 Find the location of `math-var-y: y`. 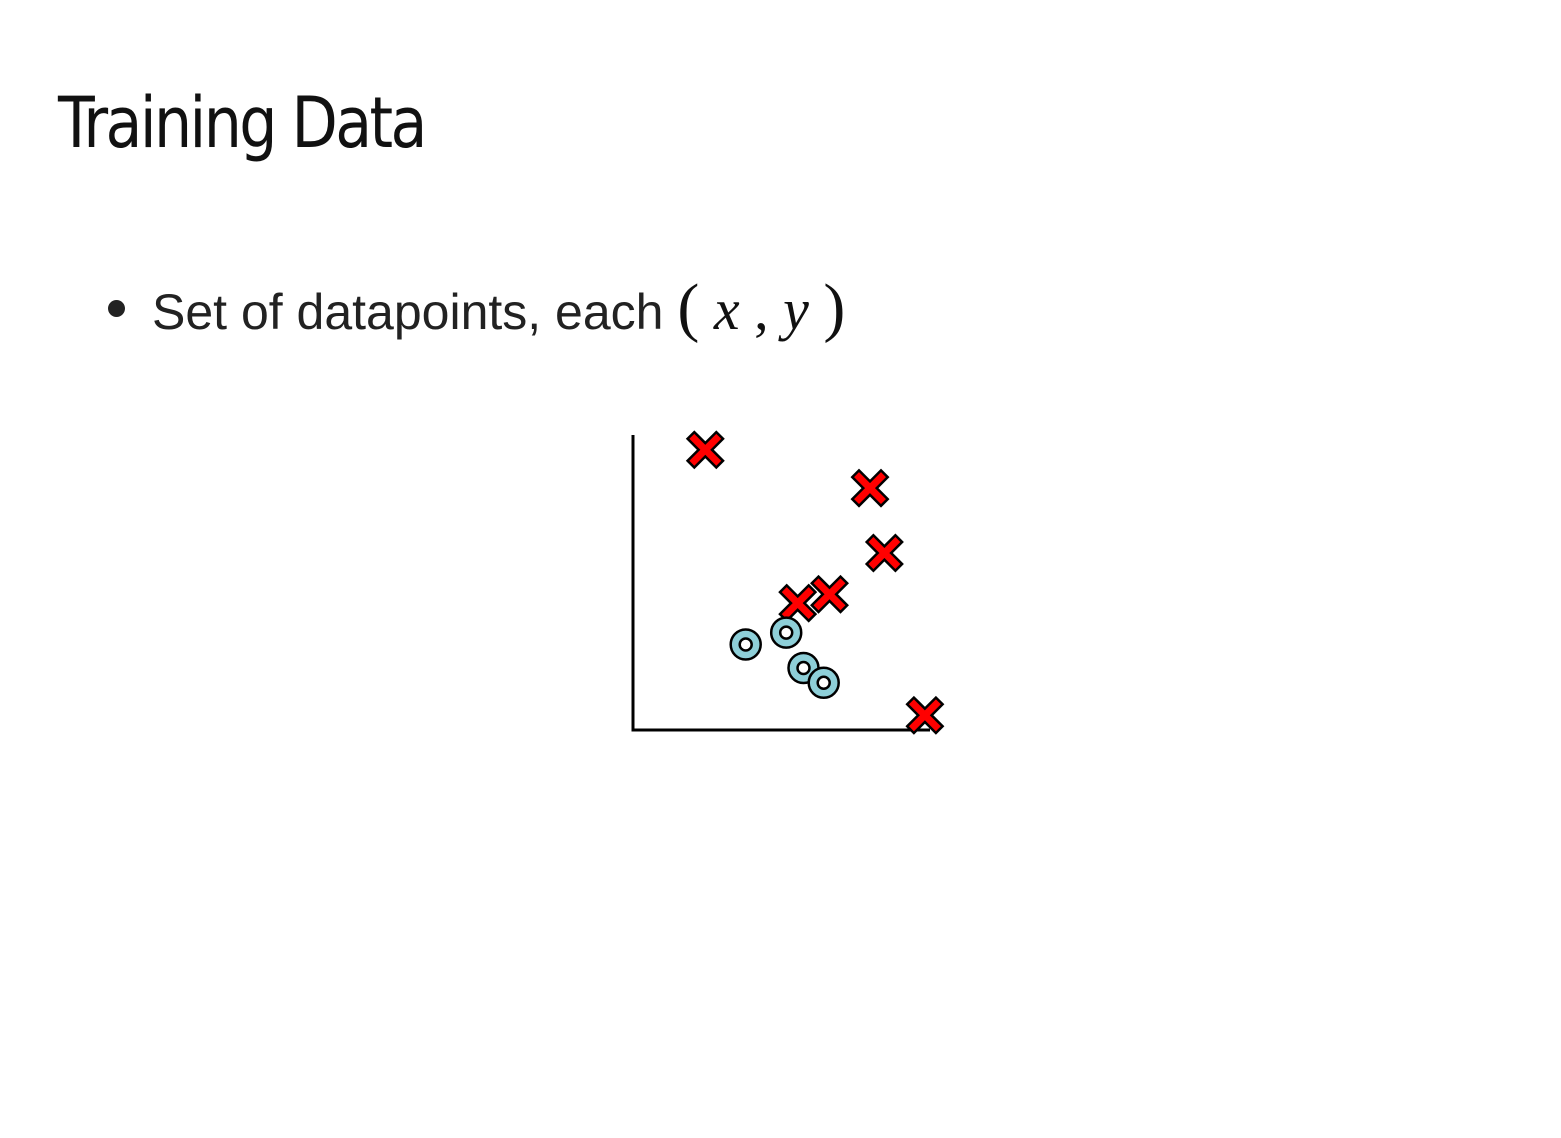

math-var-y: y is located at coordinates (796, 309).